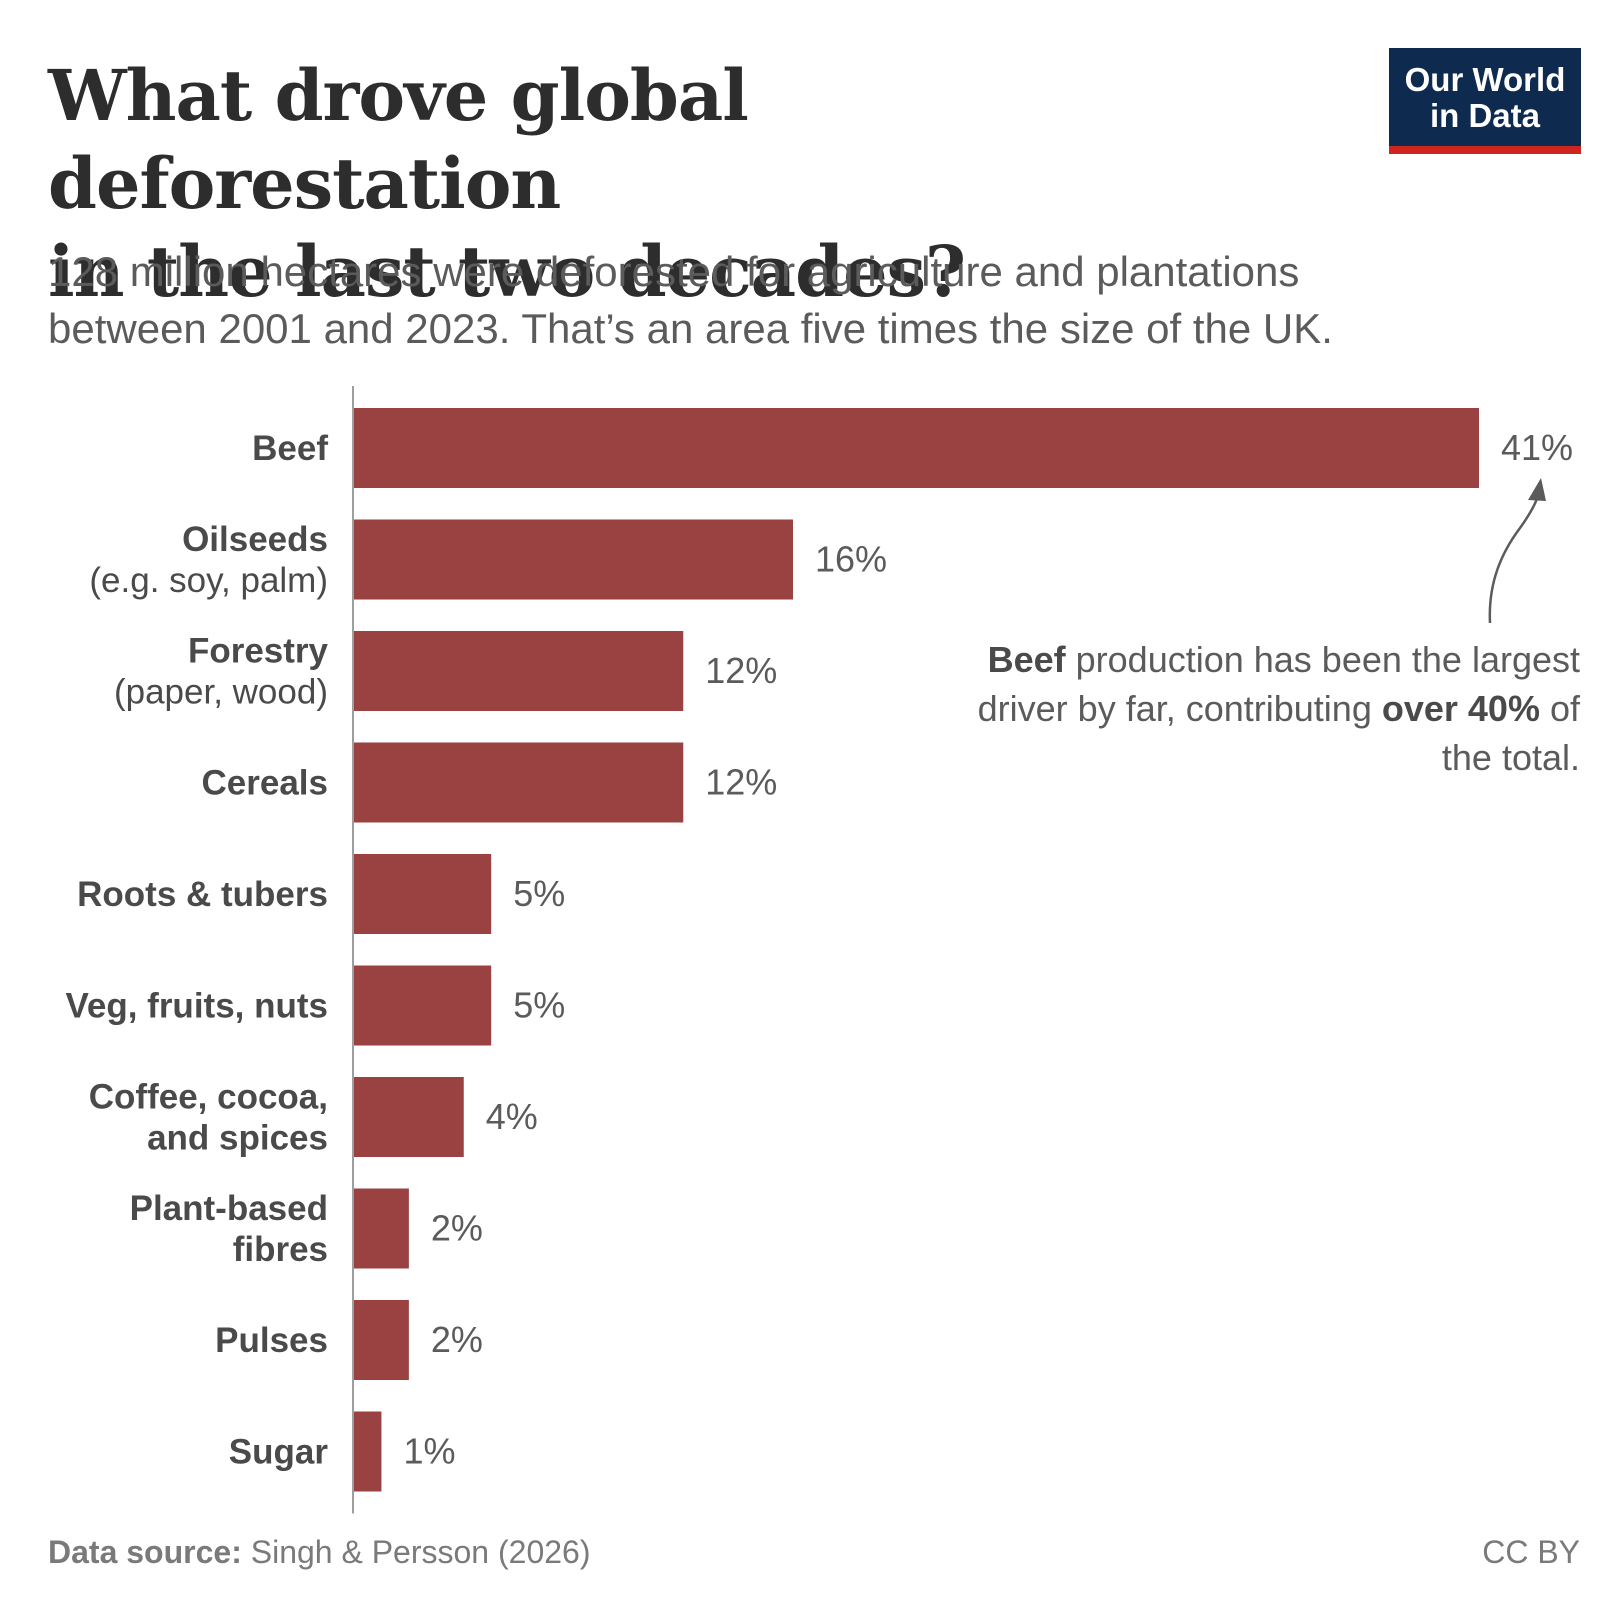 The height and width of the screenshot is (1620, 1620). I want to click on logo-line-2: in Data, so click(1485, 115).